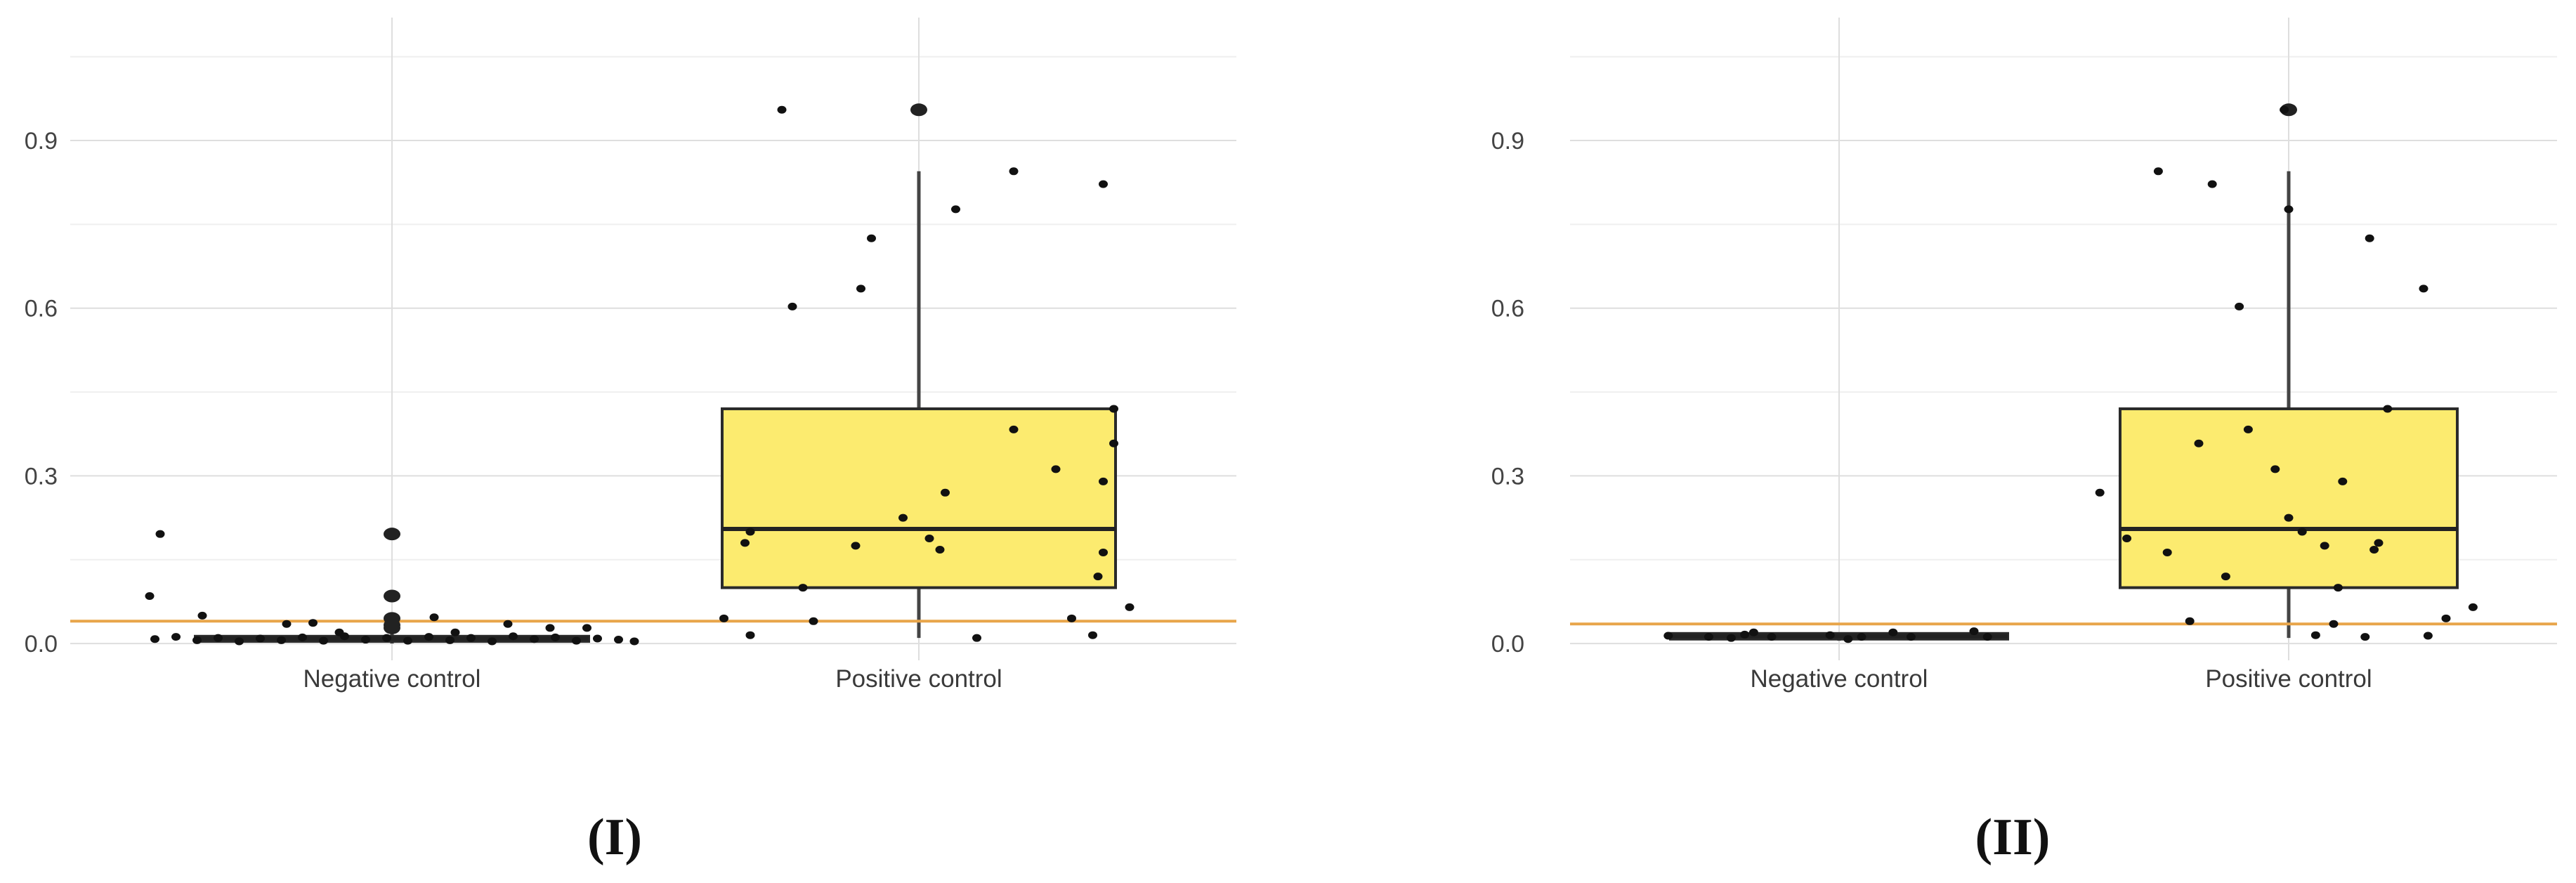 This screenshot has height=883, width=2576. I want to click on panel-label-ii: (II), so click(2013, 838).